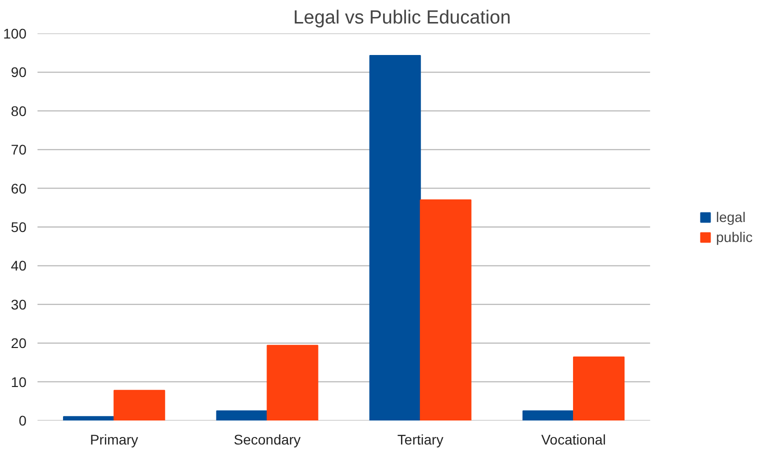  What do you see at coordinates (735, 236) in the screenshot?
I see `legend-label: public` at bounding box center [735, 236].